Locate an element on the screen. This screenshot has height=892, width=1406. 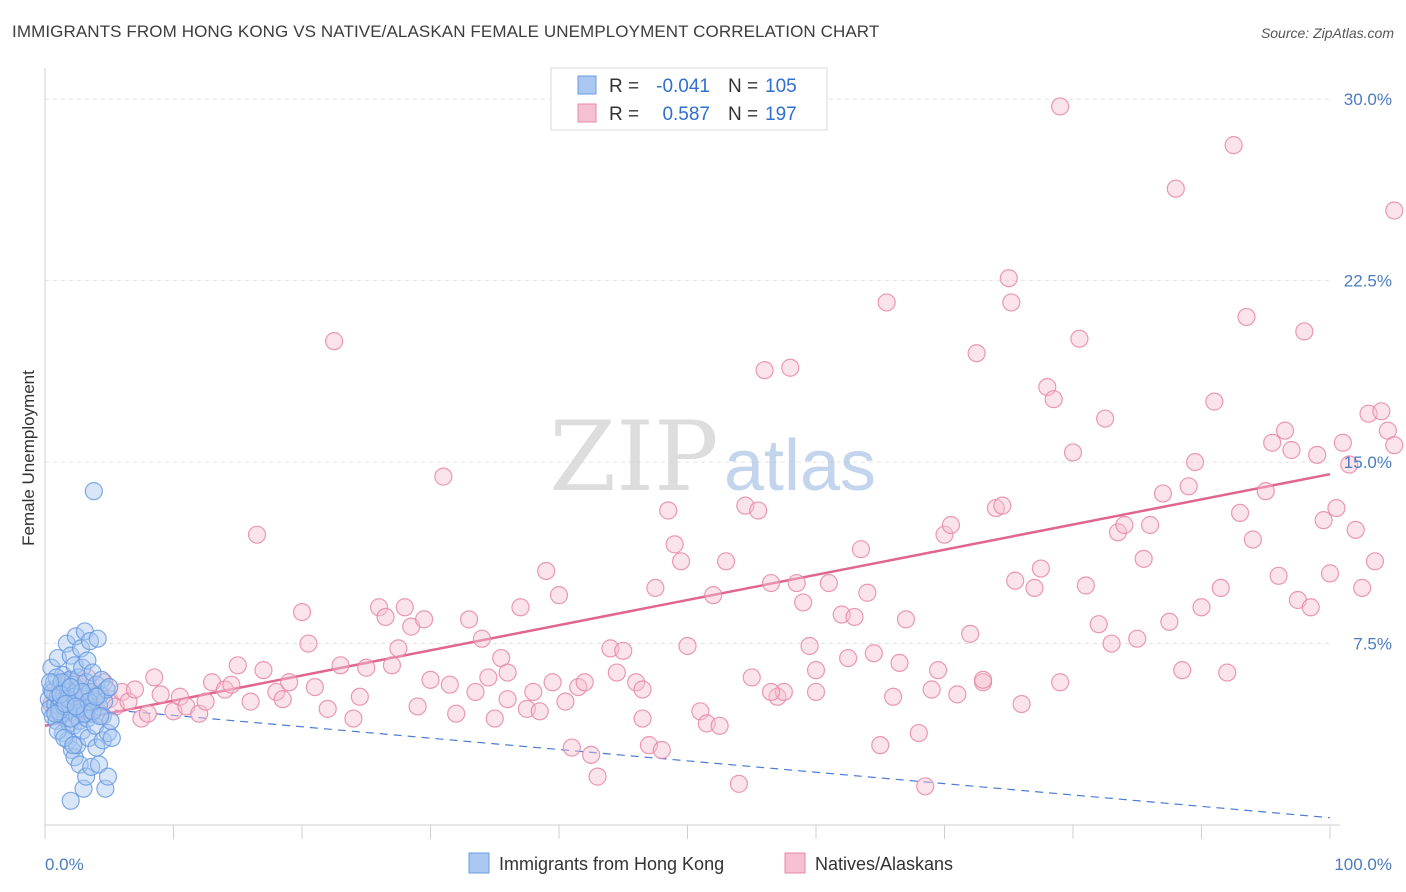
stats-legend-swatch-blue is located at coordinates (587, 85).